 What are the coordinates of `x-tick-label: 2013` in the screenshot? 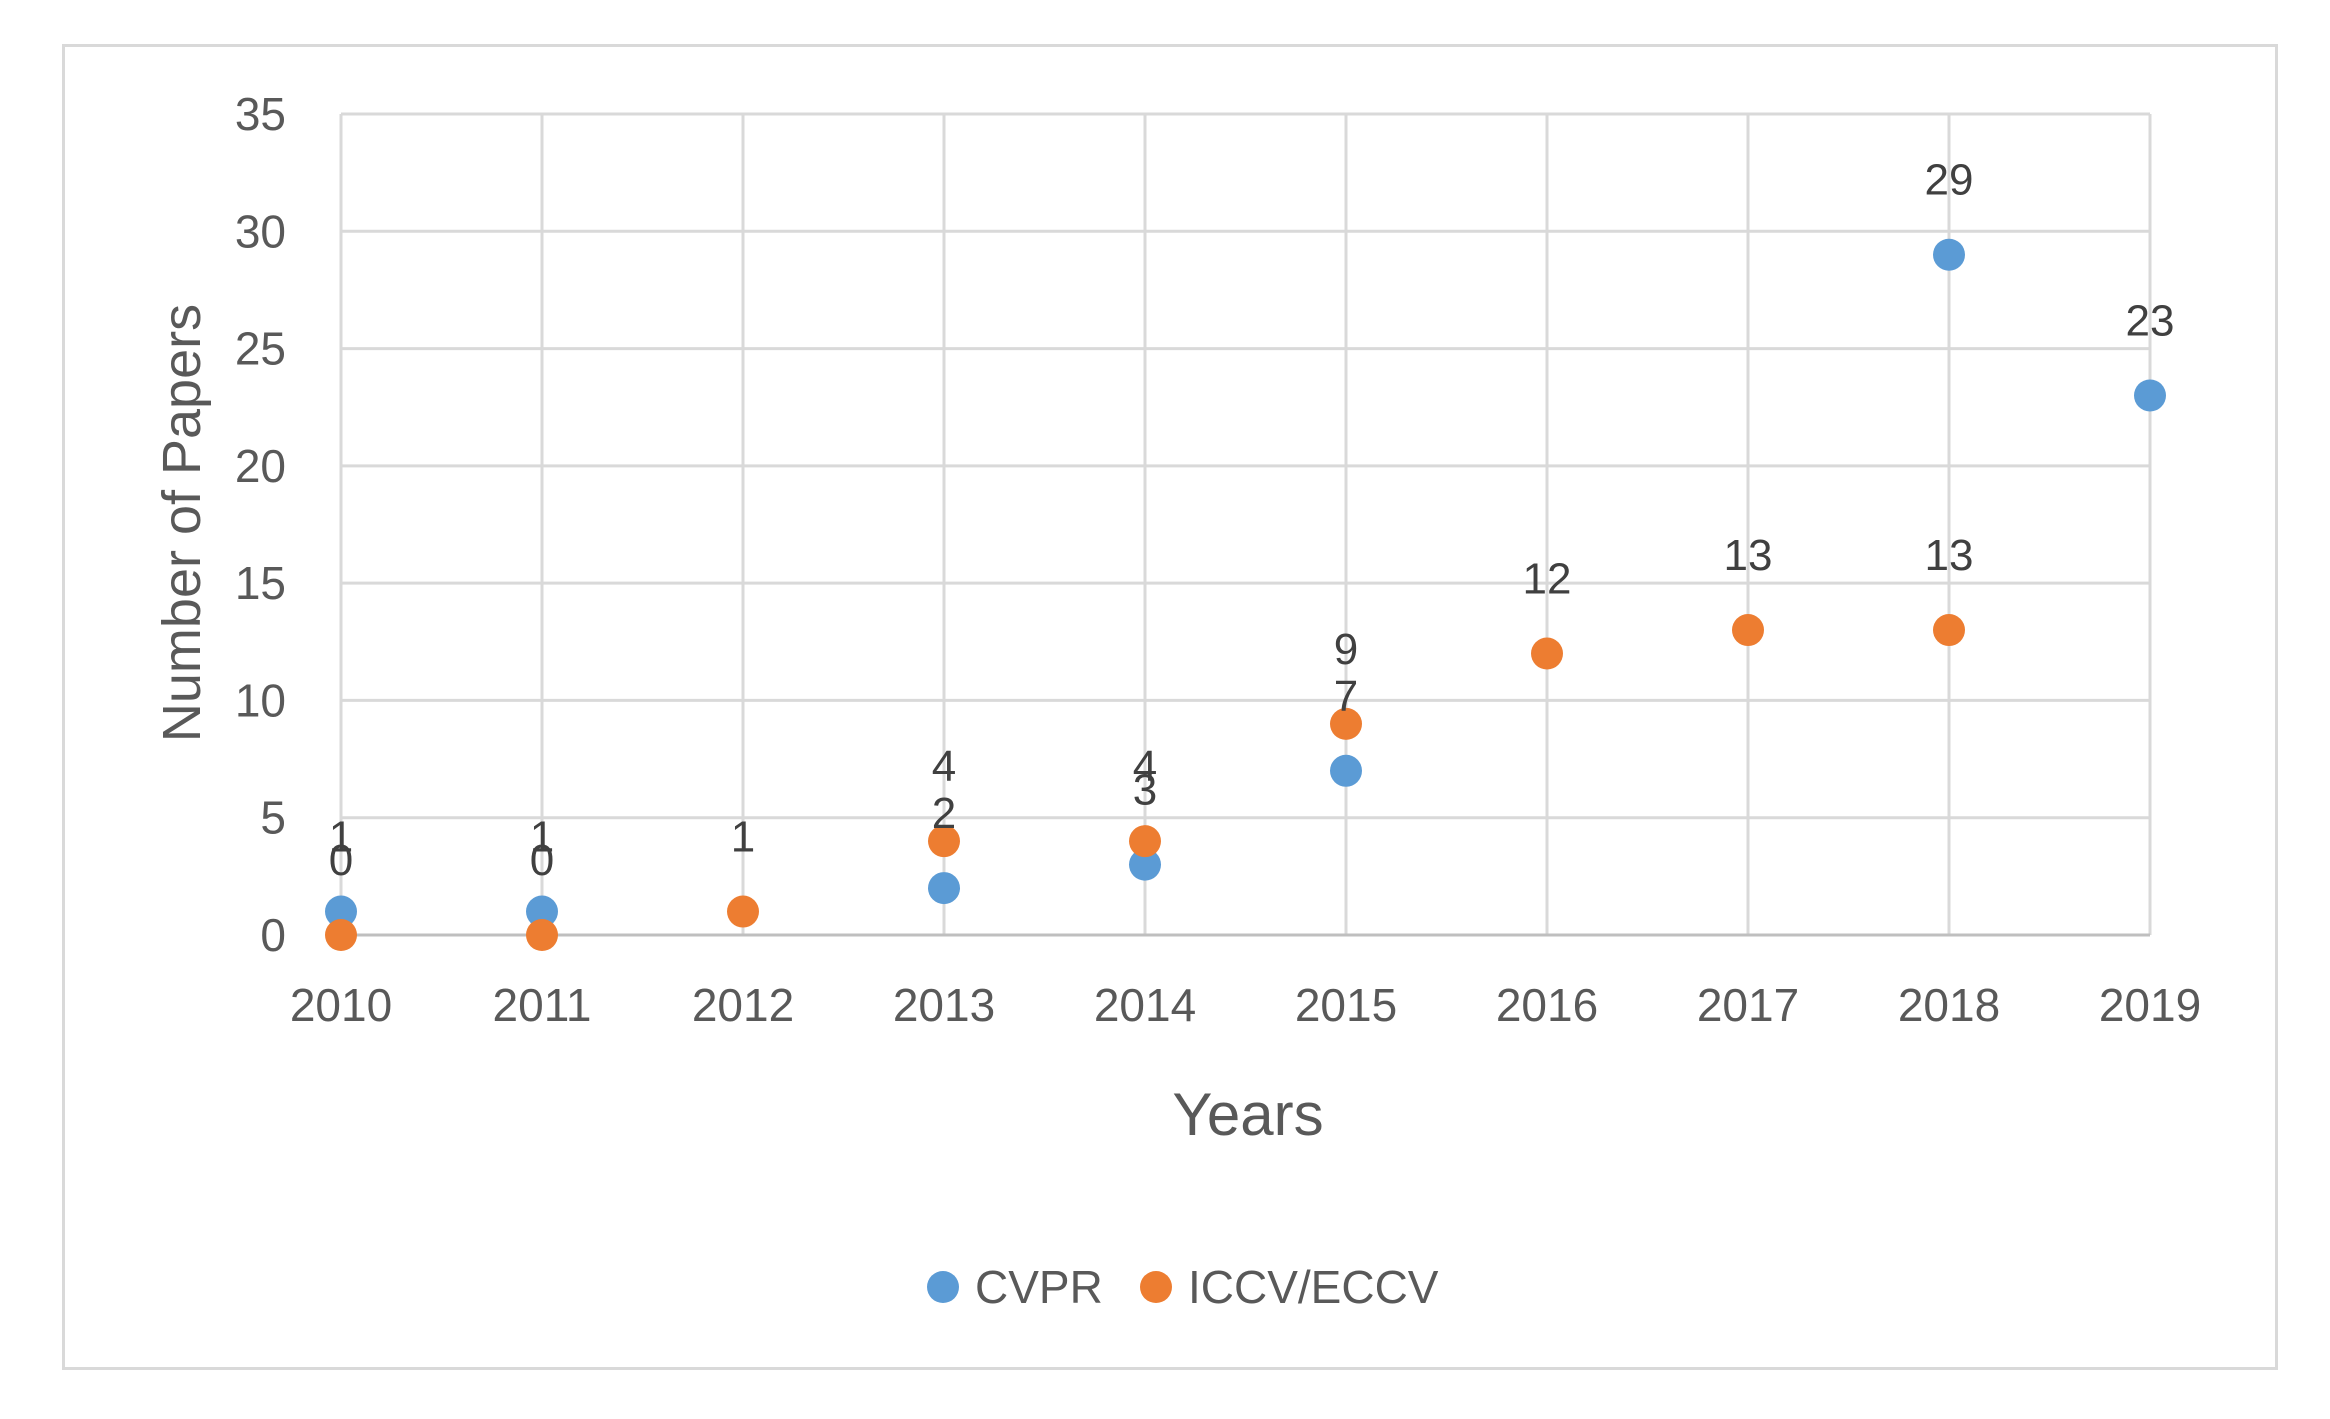 It's located at (944, 1005).